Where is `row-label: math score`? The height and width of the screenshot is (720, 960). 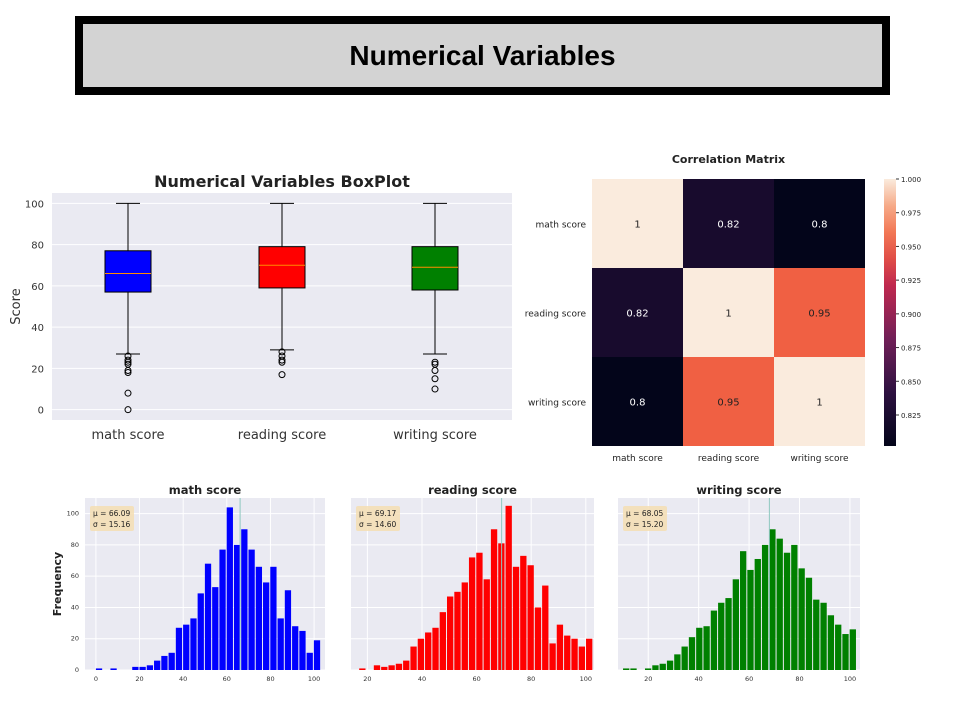
row-label: math score is located at coordinates (560, 226).